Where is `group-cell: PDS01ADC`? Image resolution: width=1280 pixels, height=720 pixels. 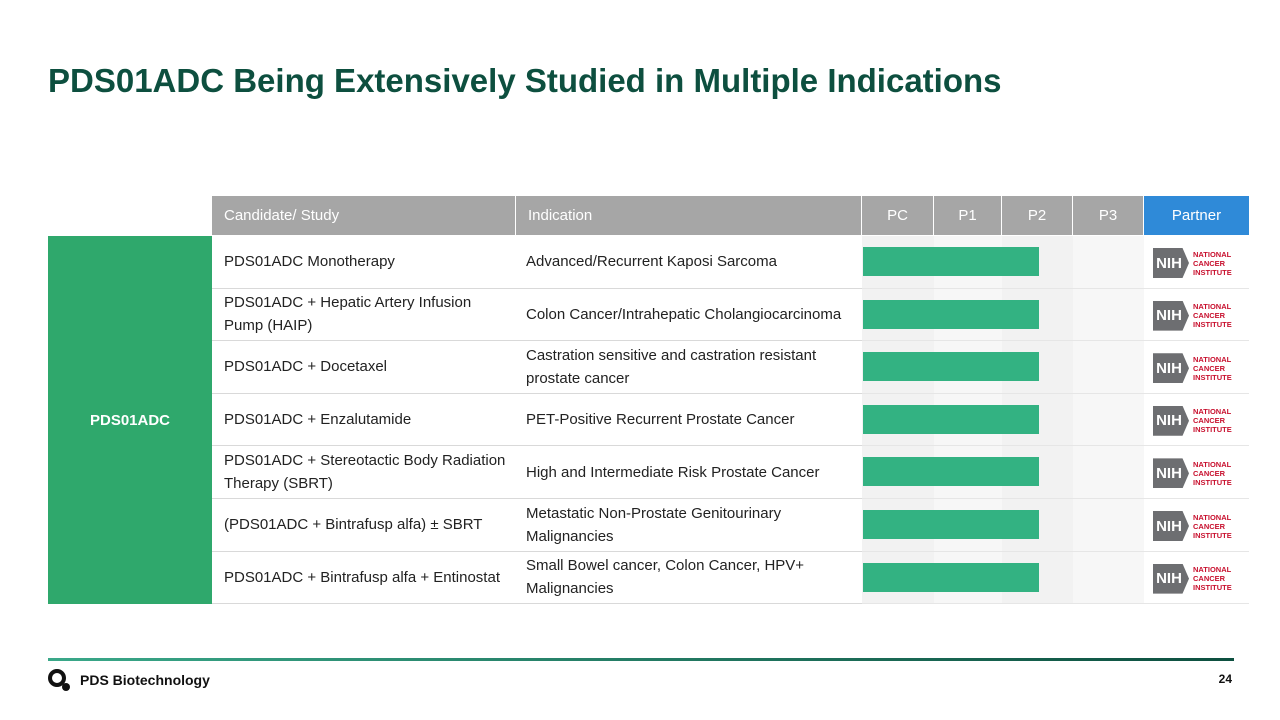 group-cell: PDS01ADC is located at coordinates (130, 420).